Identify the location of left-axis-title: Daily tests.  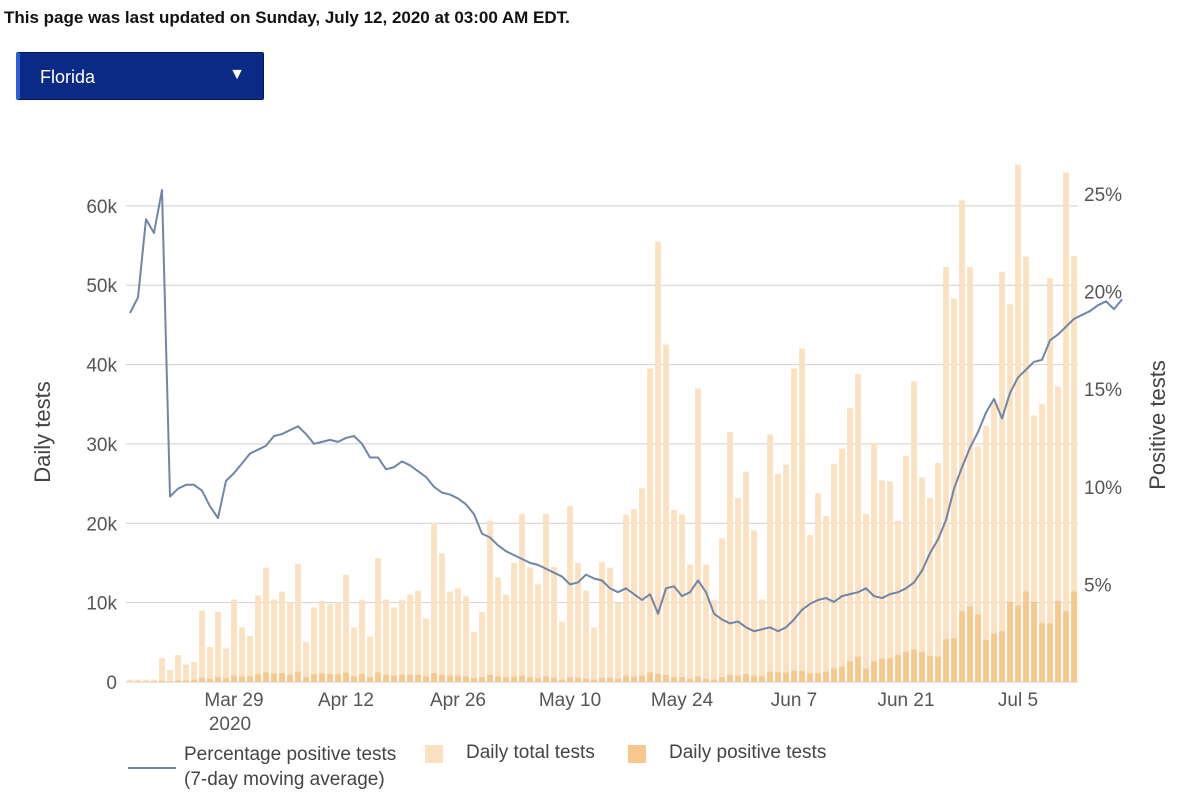
(42, 431).